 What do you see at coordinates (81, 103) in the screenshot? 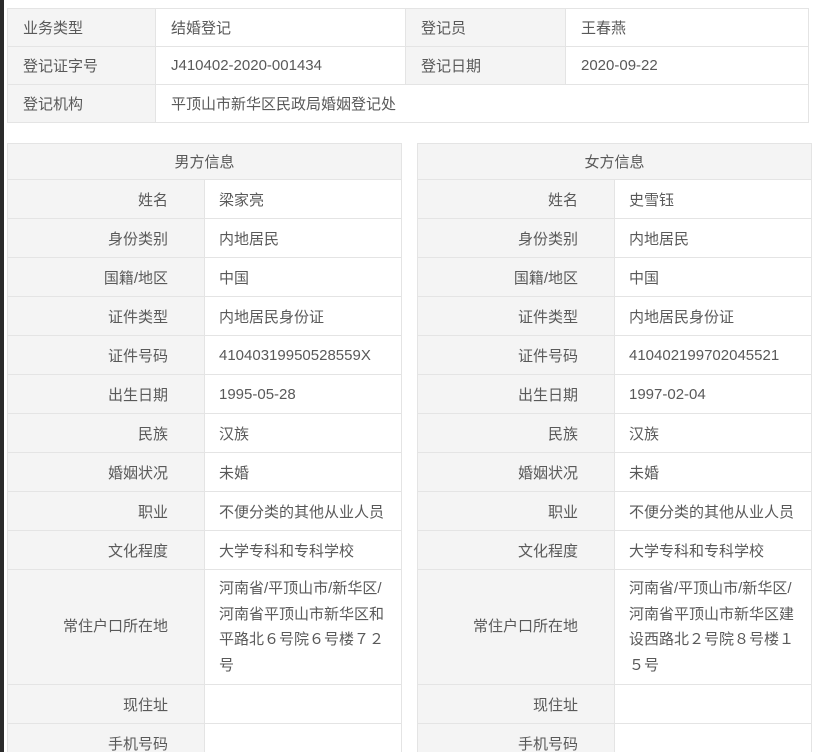
I see `registration-office-label: 登记机构` at bounding box center [81, 103].